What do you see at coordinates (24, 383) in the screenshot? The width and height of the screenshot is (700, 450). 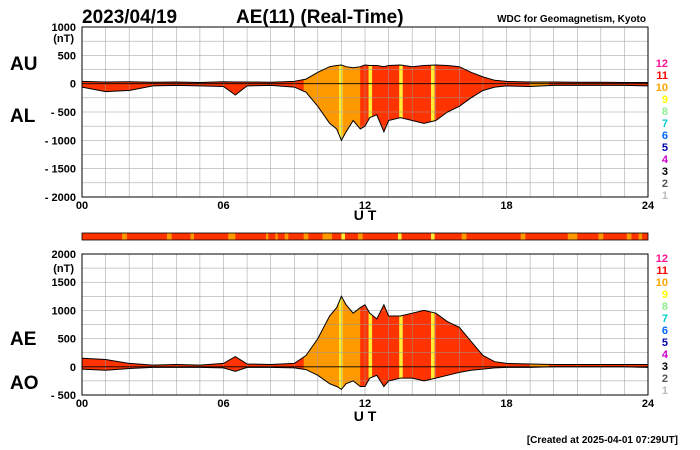 I see `ao-series-label: AO` at bounding box center [24, 383].